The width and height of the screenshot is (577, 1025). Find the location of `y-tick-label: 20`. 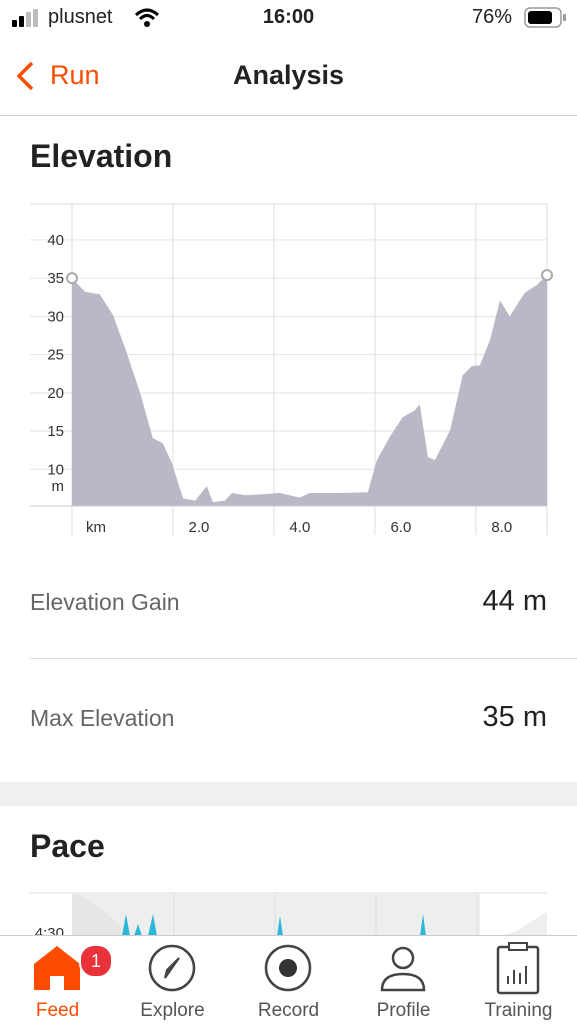

y-tick-label: 20 is located at coordinates (55, 393).